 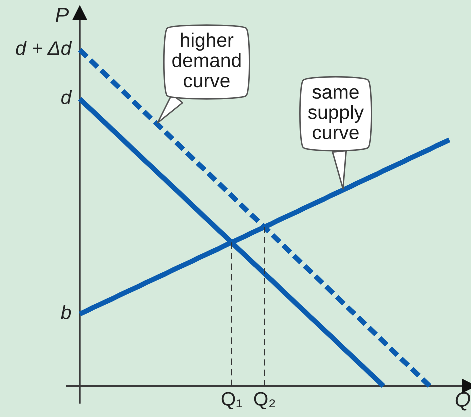 I want to click on series-label: d, so click(x=67, y=97).